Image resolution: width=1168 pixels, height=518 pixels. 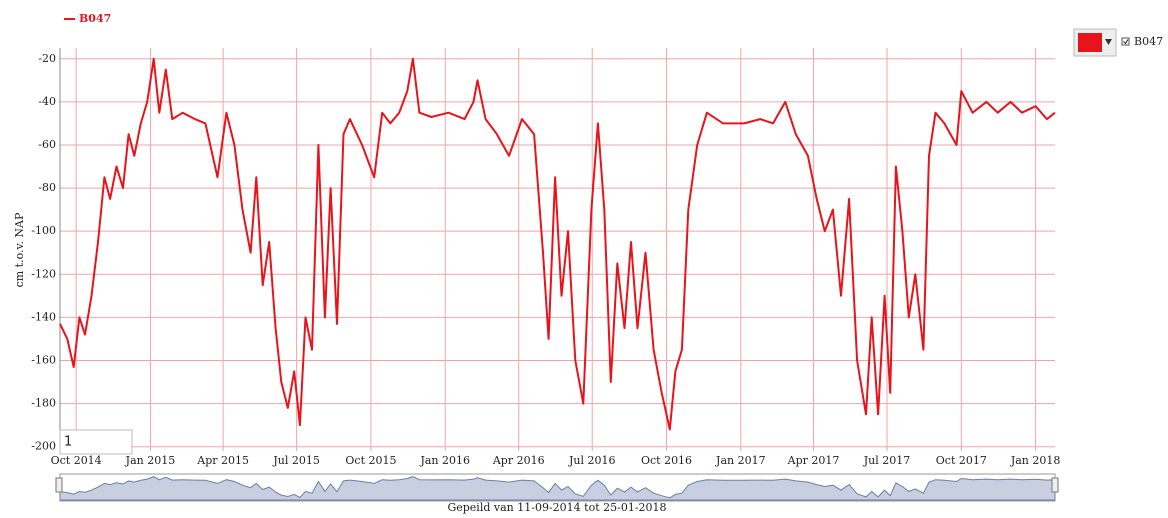 I want to click on x-tick-label: Oct 2017, so click(x=961, y=460).